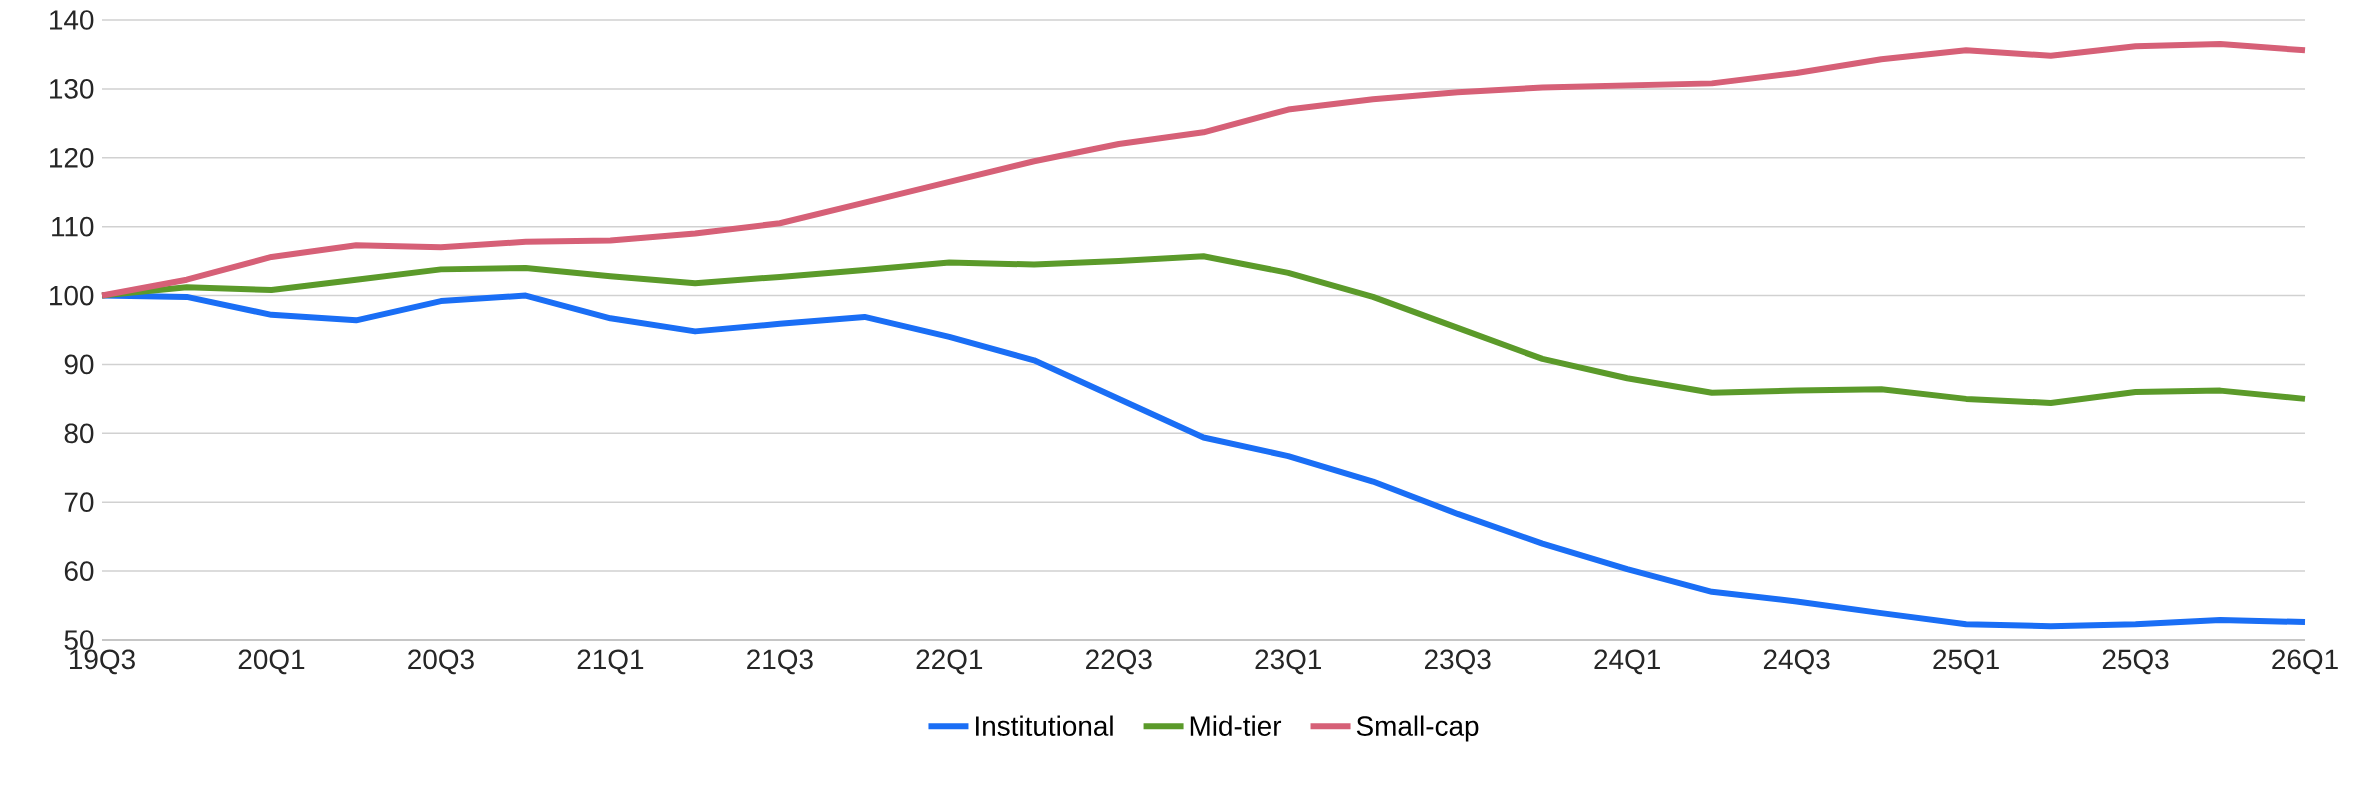 The height and width of the screenshot is (785, 2353). I want to click on x-tick-label: 20Q1, so click(271, 662).